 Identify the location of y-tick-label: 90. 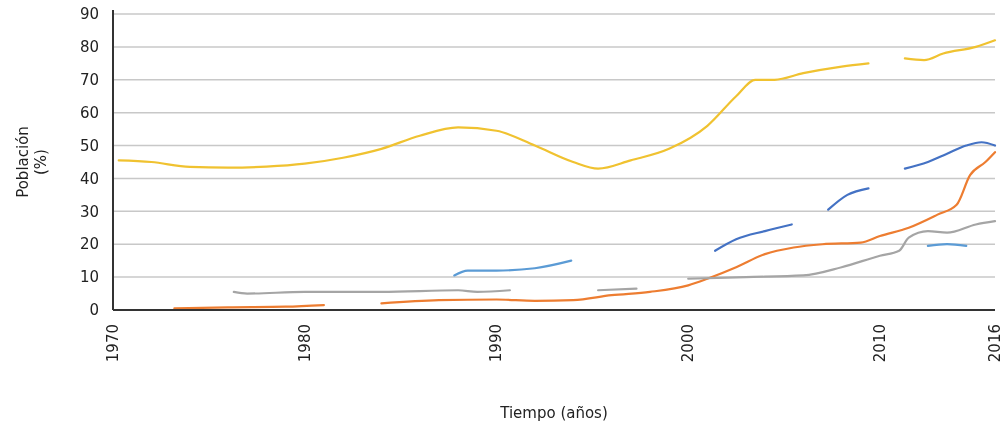
(89, 14).